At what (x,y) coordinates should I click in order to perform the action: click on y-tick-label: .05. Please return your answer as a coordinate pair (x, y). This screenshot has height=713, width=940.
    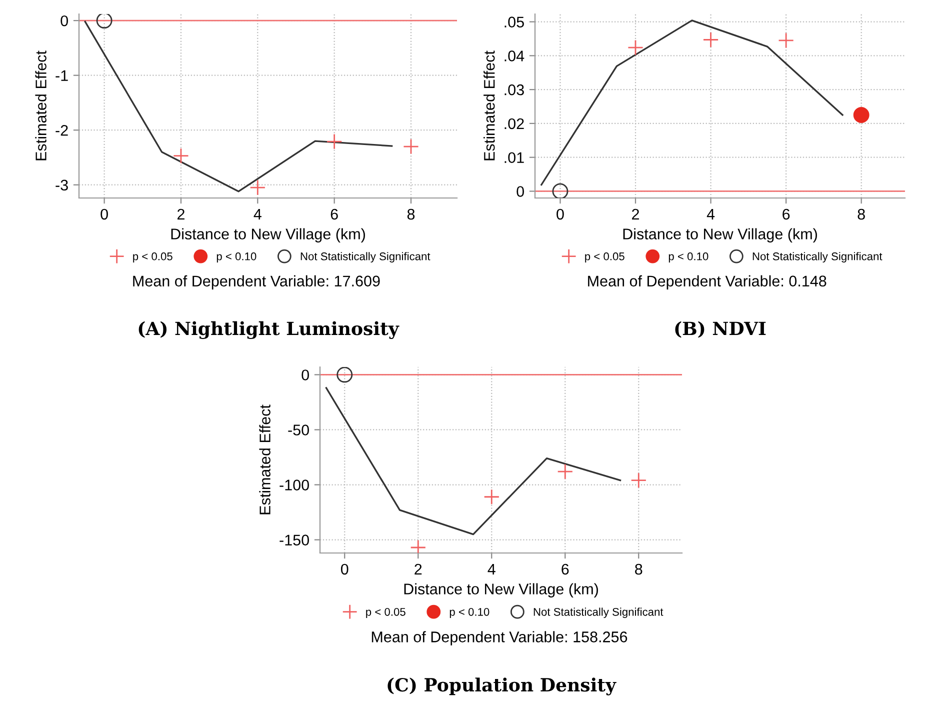
    Looking at the image, I should click on (514, 22).